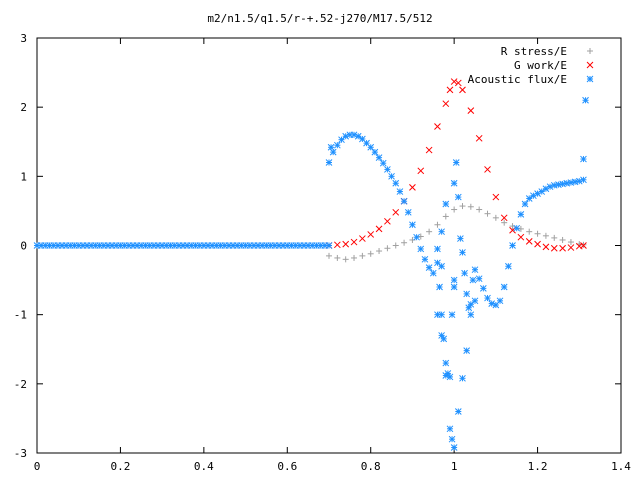  I want to click on x-tick-label: 0.2, so click(120, 466).